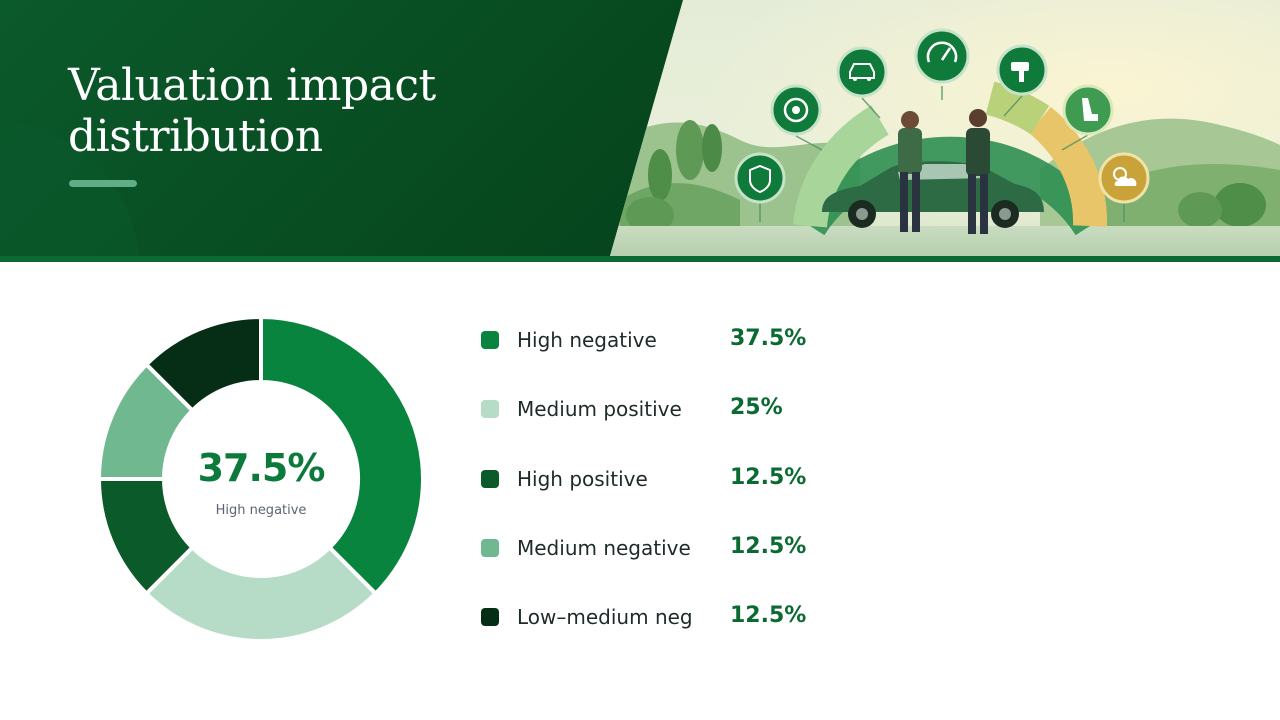 The width and height of the screenshot is (1280, 720). I want to click on donut-slice-low-medium-neg, so click(203, 364).